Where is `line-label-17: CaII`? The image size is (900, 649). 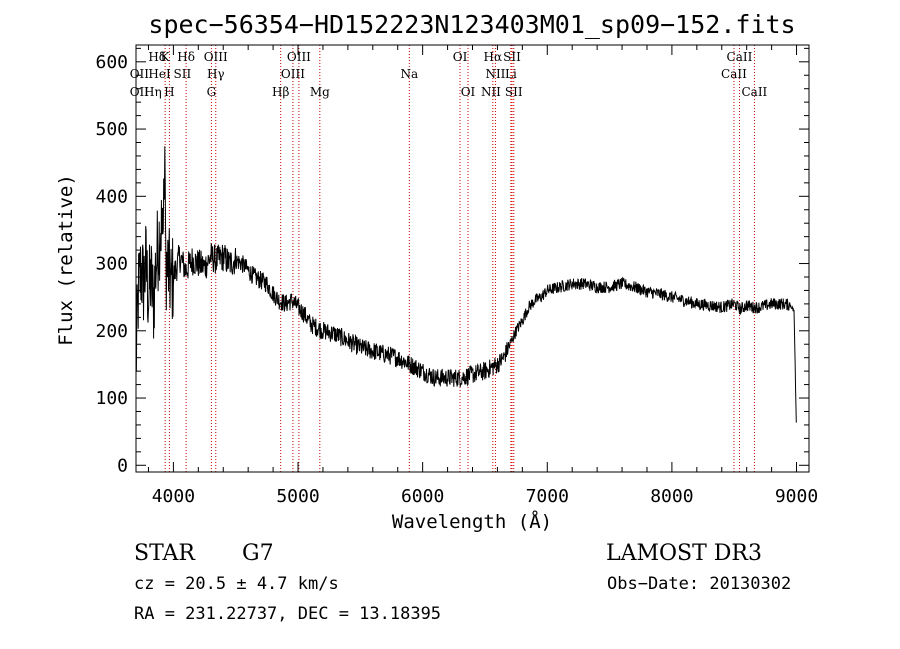 line-label-17: CaII is located at coordinates (734, 74).